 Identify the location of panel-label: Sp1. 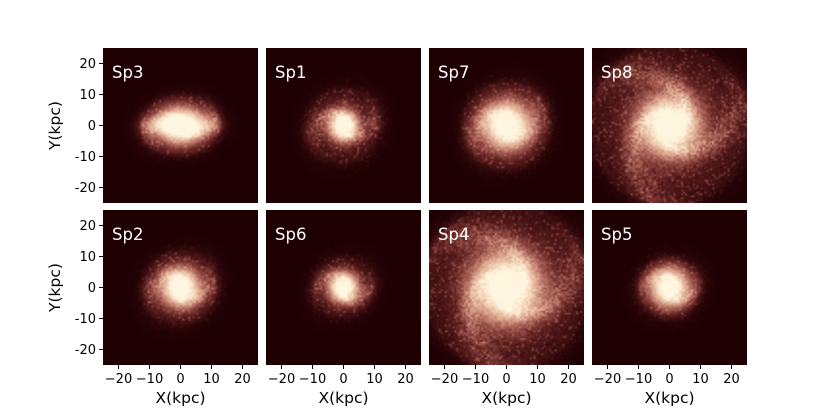
(290, 72).